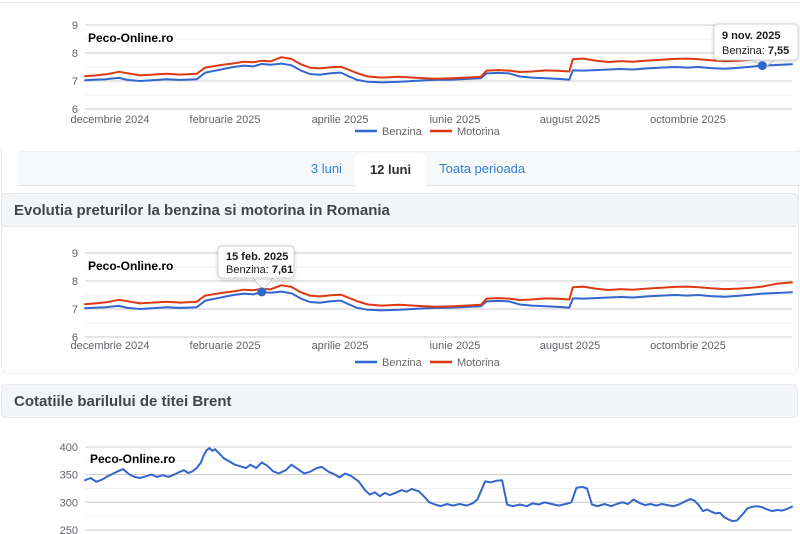 This screenshot has height=534, width=800. I want to click on series-line-brent, so click(438, 485).